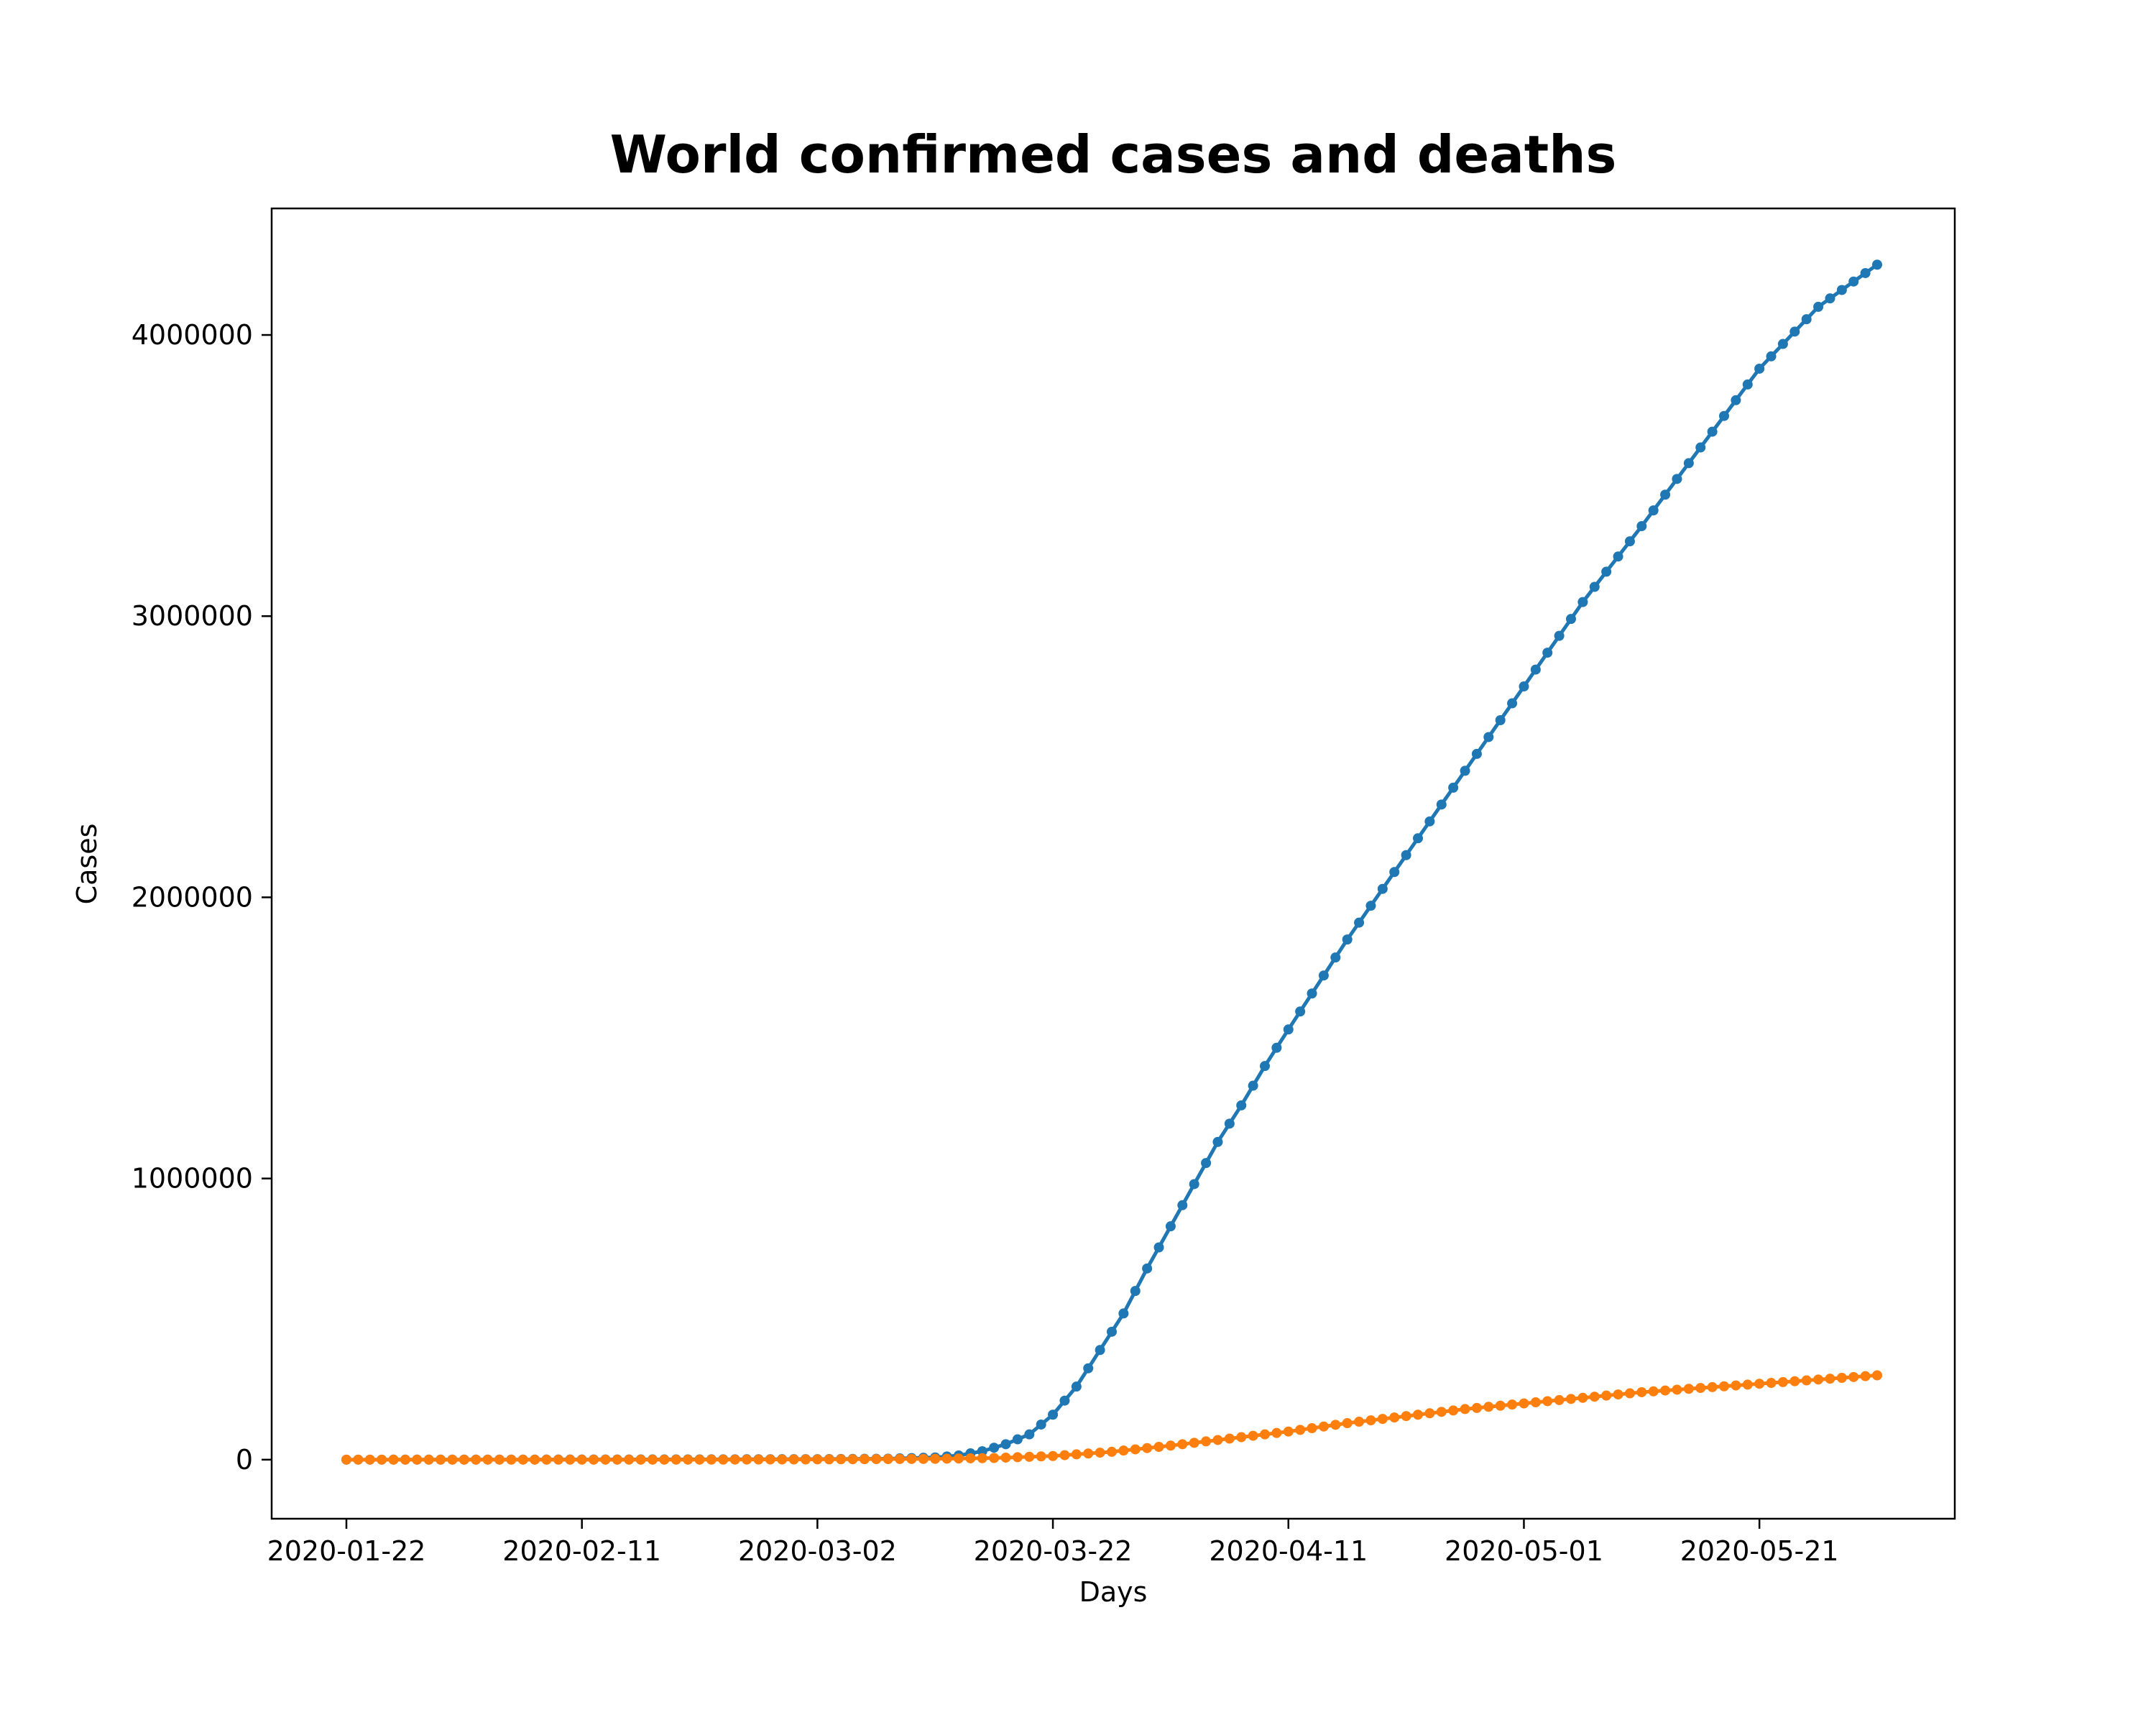  What do you see at coordinates (193, 616) in the screenshot?
I see `y-tick-label: 3000000` at bounding box center [193, 616].